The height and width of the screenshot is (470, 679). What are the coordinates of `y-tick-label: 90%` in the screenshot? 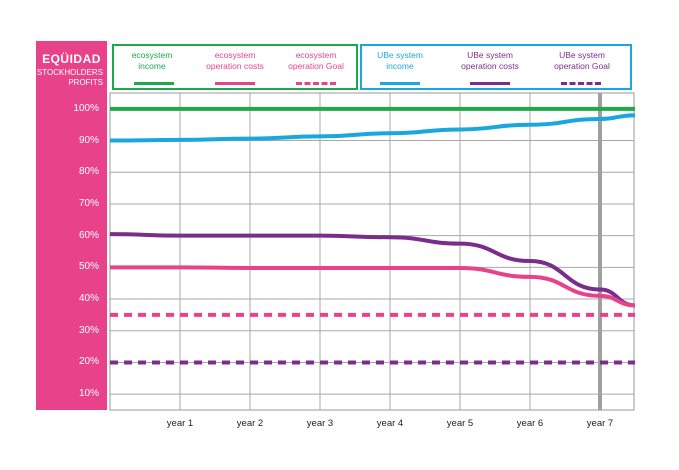 It's located at (88, 140).